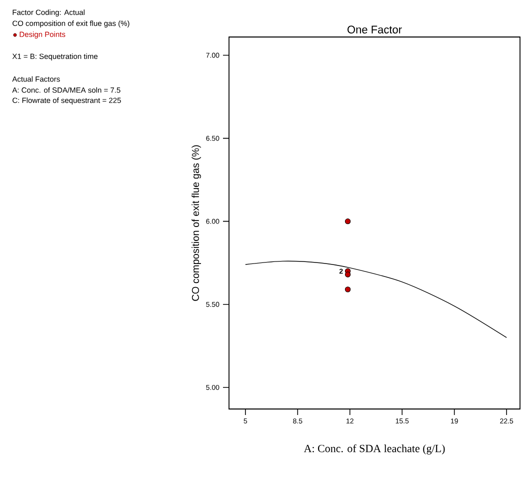 This screenshot has height=489, width=526. I want to click on x-axis-title: A: Conc. of SDA leachate (g/L), so click(374, 449).